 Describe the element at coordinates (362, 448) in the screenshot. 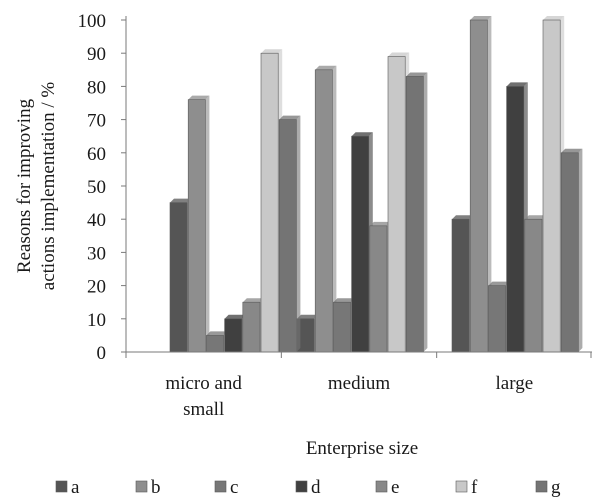

I see `x-axis-title: Enterprise size` at that location.